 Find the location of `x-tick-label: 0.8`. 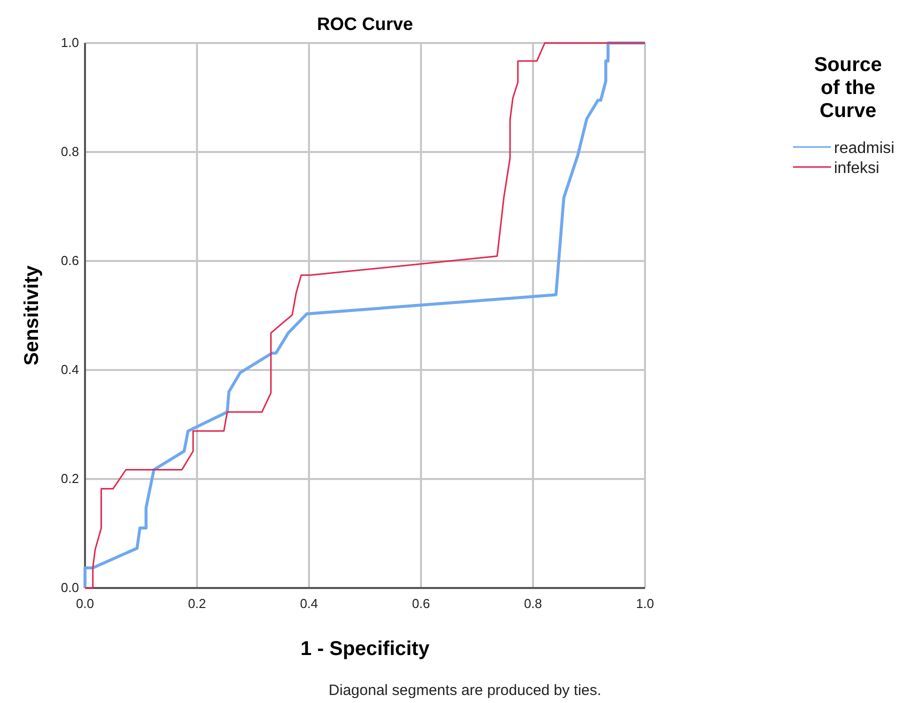

x-tick-label: 0.8 is located at coordinates (533, 603).